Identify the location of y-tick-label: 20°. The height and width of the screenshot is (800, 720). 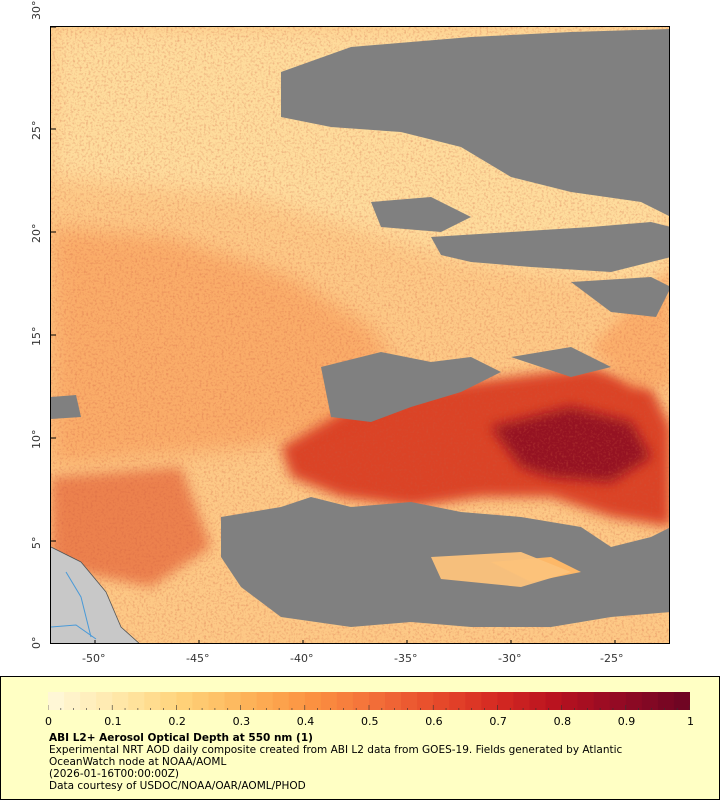
(36, 233).